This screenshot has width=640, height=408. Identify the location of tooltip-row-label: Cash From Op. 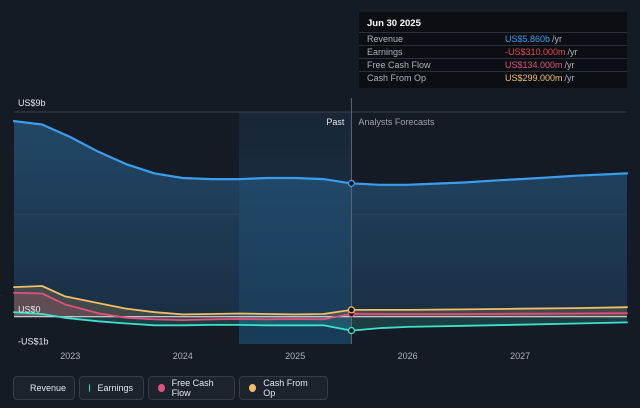
(397, 78).